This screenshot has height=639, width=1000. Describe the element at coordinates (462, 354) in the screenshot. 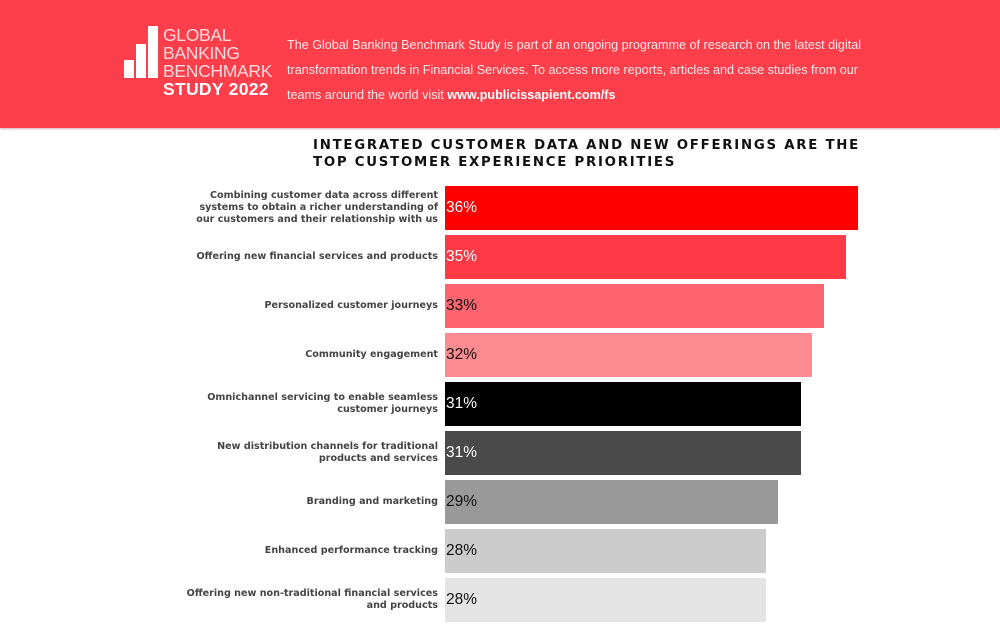

I see `data-label: 32%` at that location.